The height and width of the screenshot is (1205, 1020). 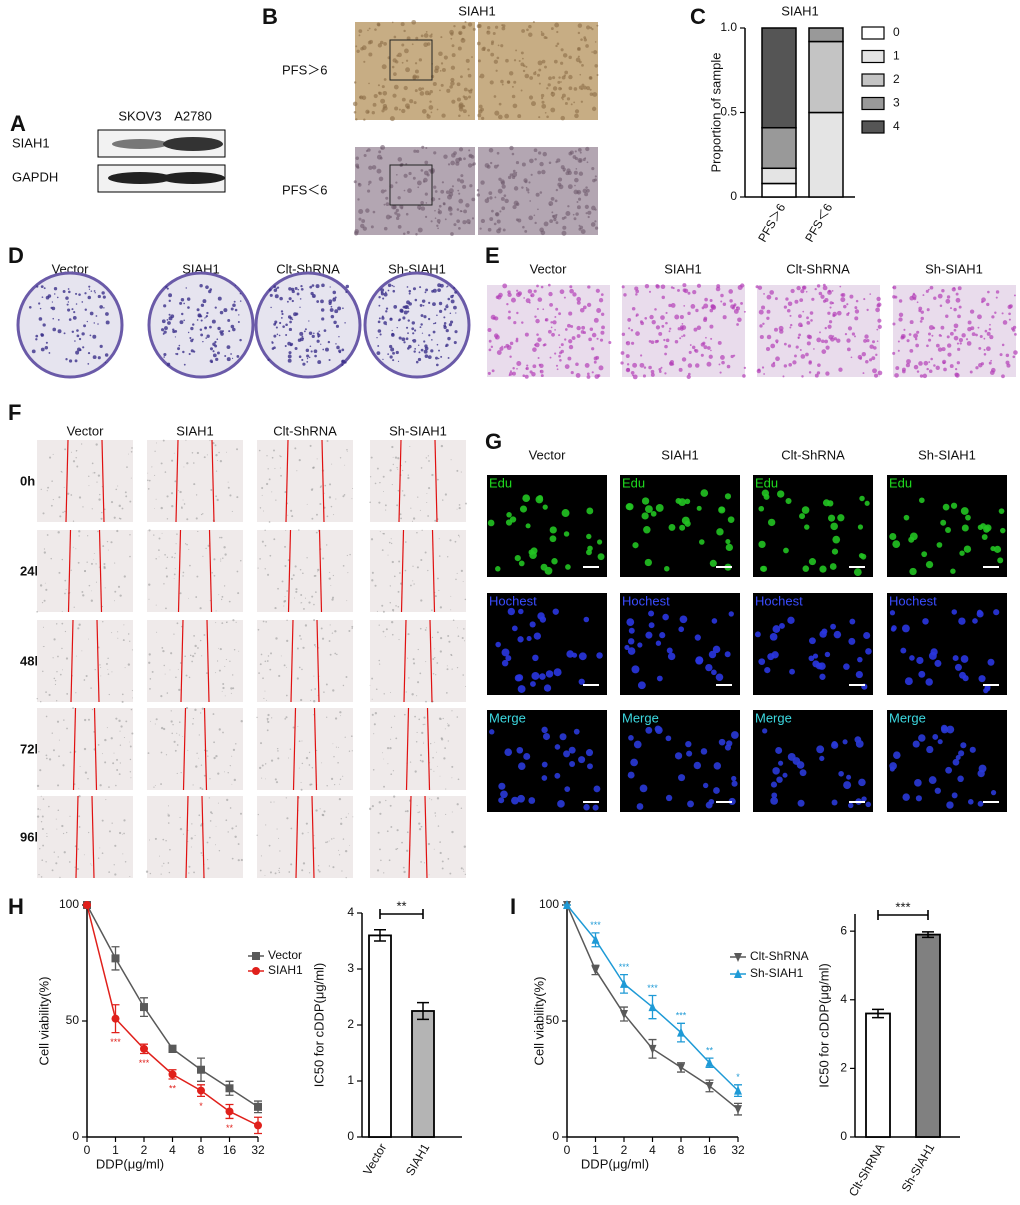 What do you see at coordinates (380, 935) in the screenshot?
I see `error-bar` at bounding box center [380, 935].